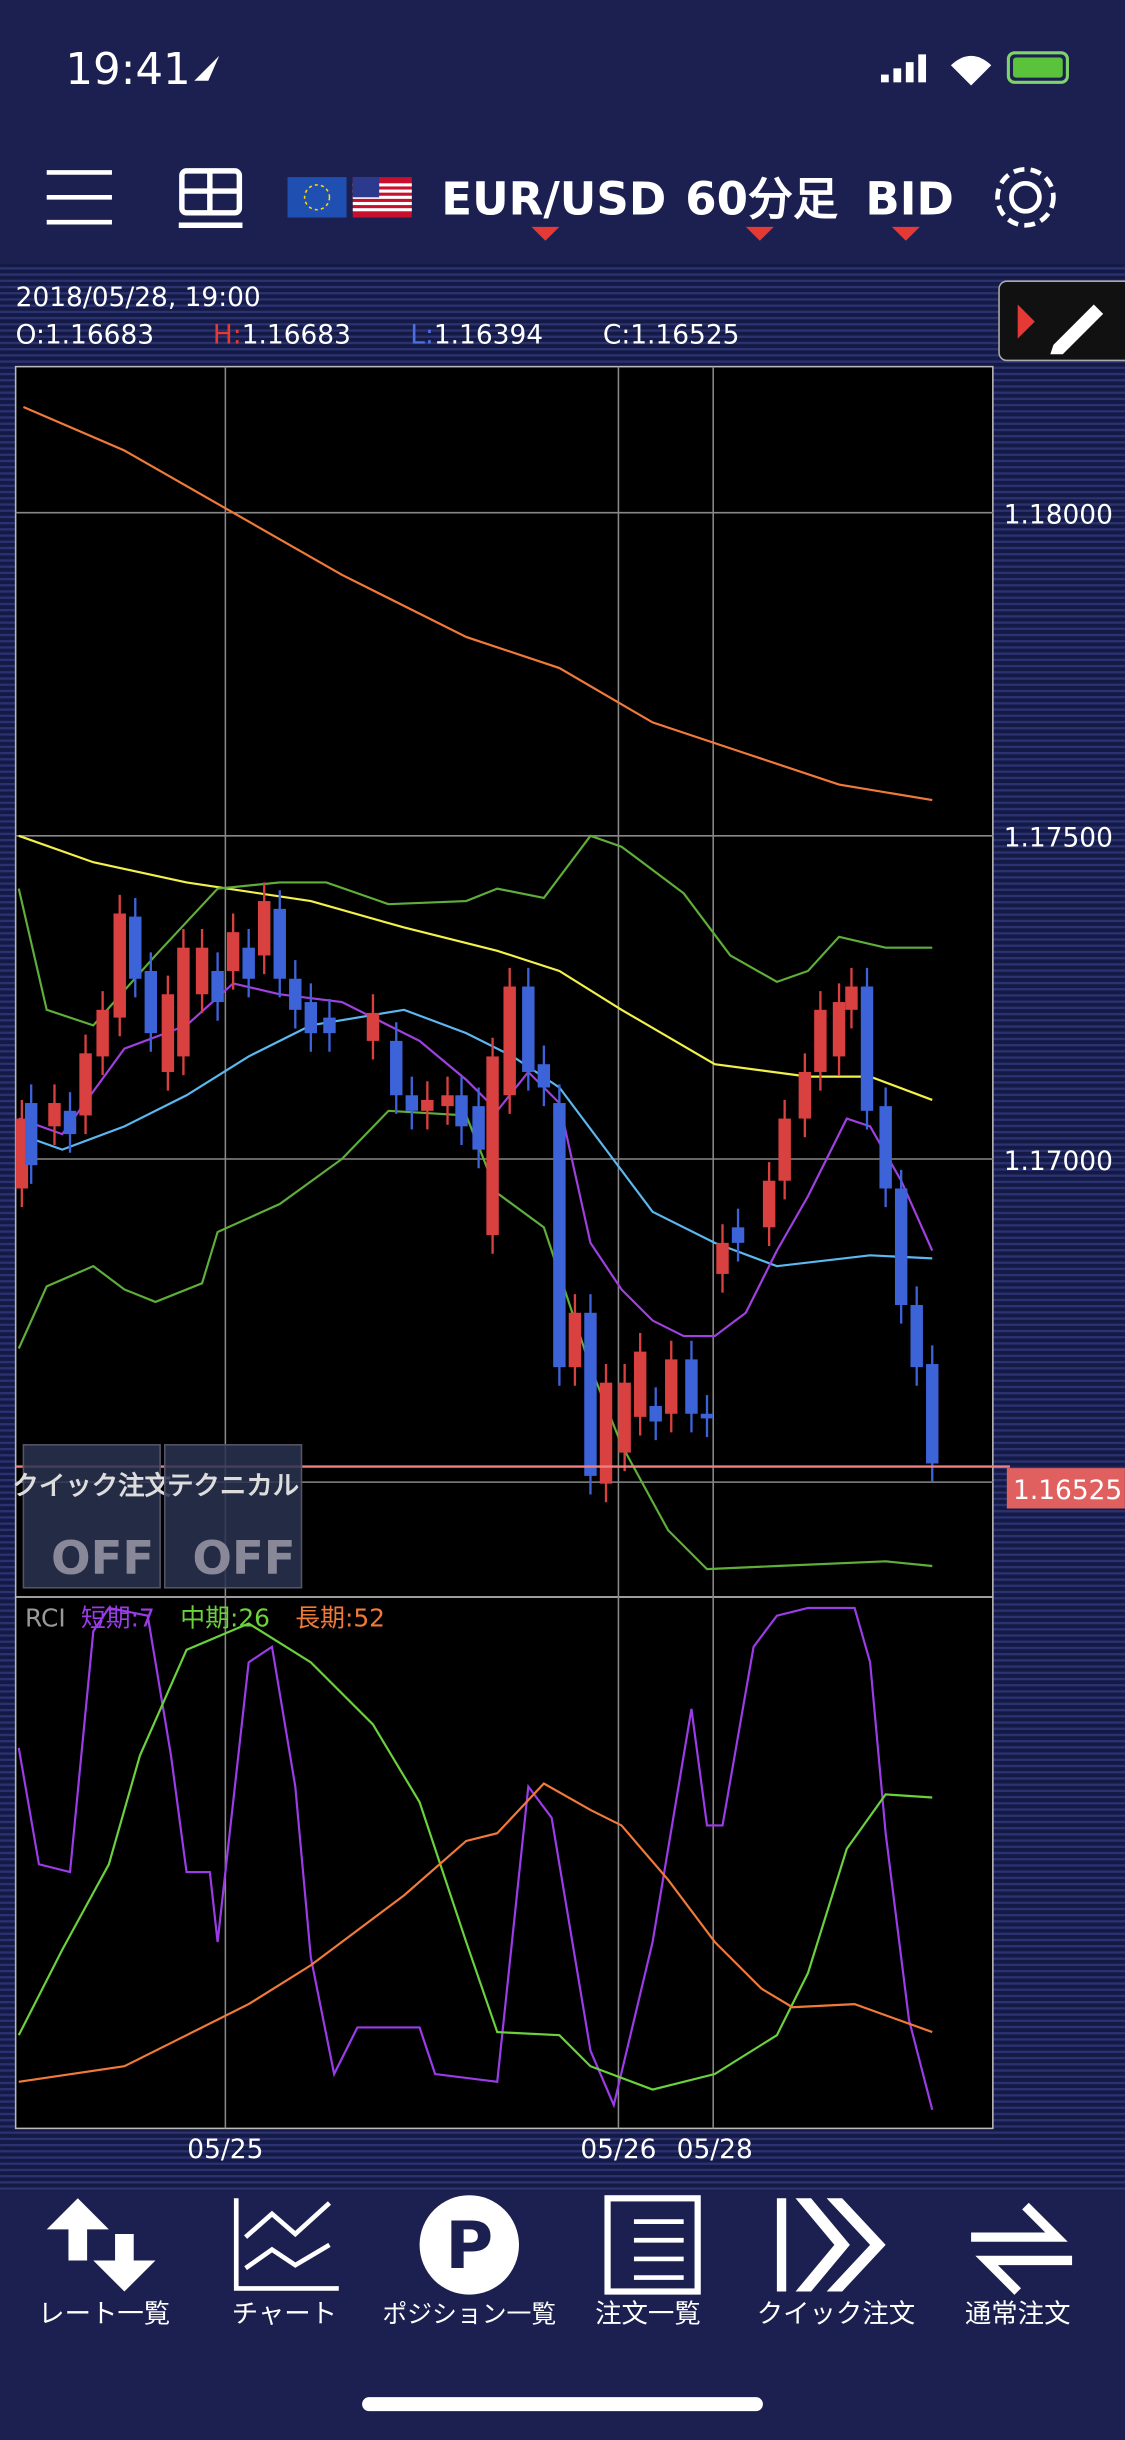 The width and height of the screenshot is (1125, 2440). I want to click on rci-title: RCI, so click(45, 1618).